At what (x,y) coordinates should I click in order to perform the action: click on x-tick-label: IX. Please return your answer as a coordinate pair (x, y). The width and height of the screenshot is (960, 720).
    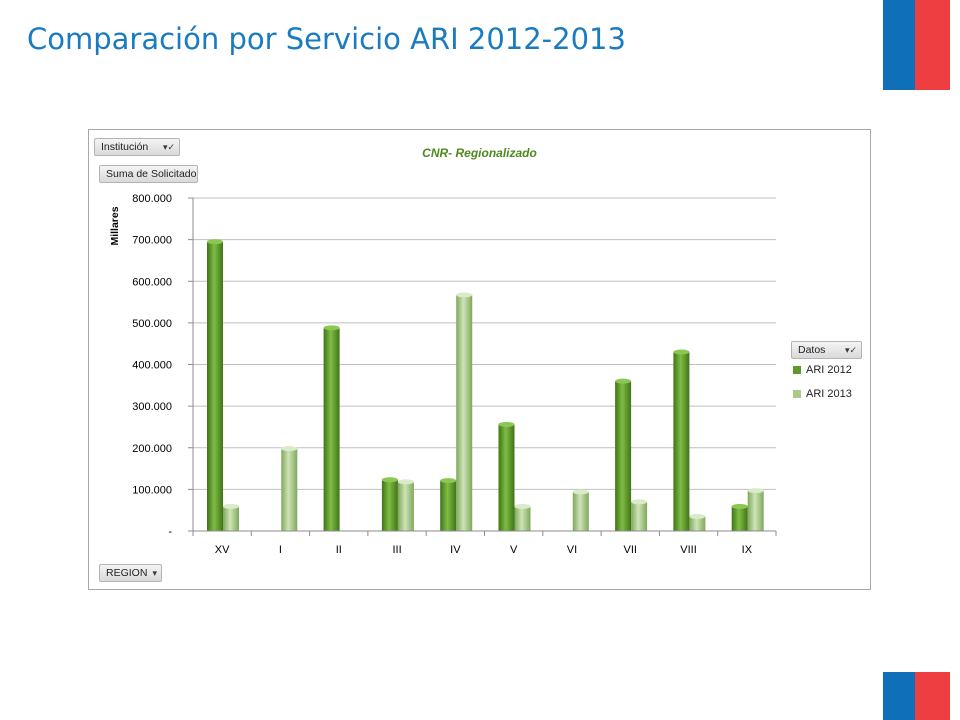
    Looking at the image, I should click on (747, 550).